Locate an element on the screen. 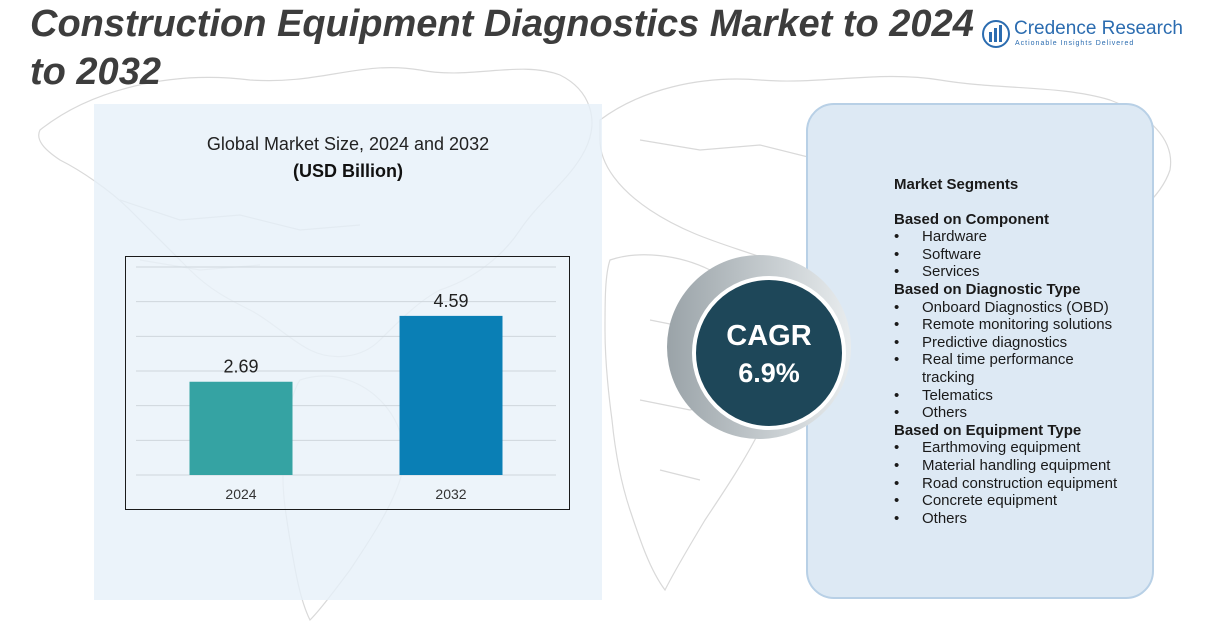  cagr-value: 6.9% is located at coordinates (769, 373).